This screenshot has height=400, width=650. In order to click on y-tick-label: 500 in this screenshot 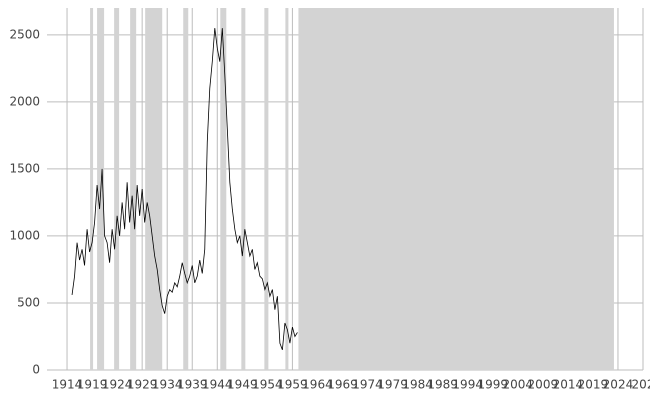, I will do `click(28, 302)`.